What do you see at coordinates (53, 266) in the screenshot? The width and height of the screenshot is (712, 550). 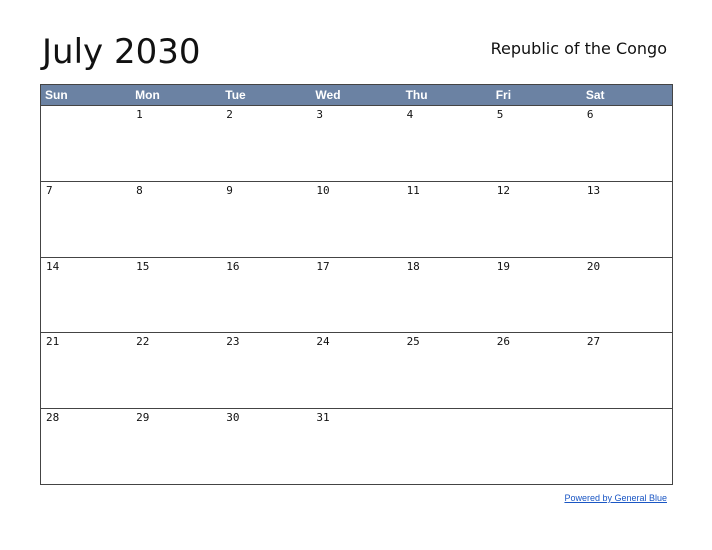 I see `day-cell: 14` at bounding box center [53, 266].